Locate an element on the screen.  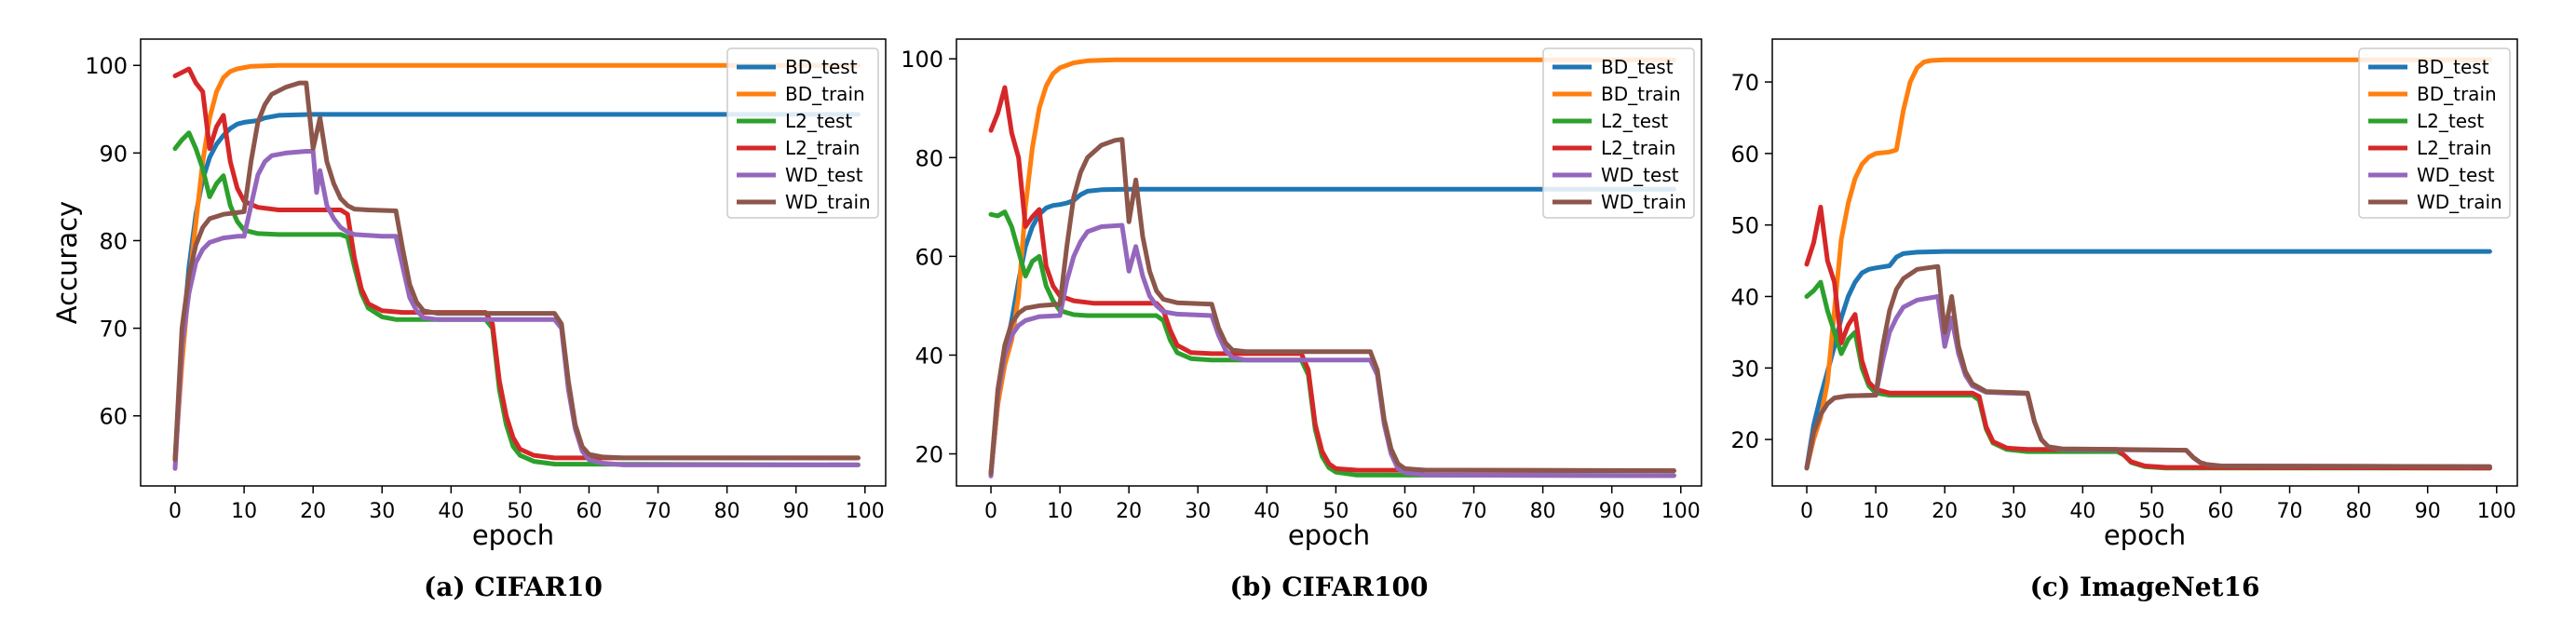
y-tick-label: 50 is located at coordinates (1744, 226).